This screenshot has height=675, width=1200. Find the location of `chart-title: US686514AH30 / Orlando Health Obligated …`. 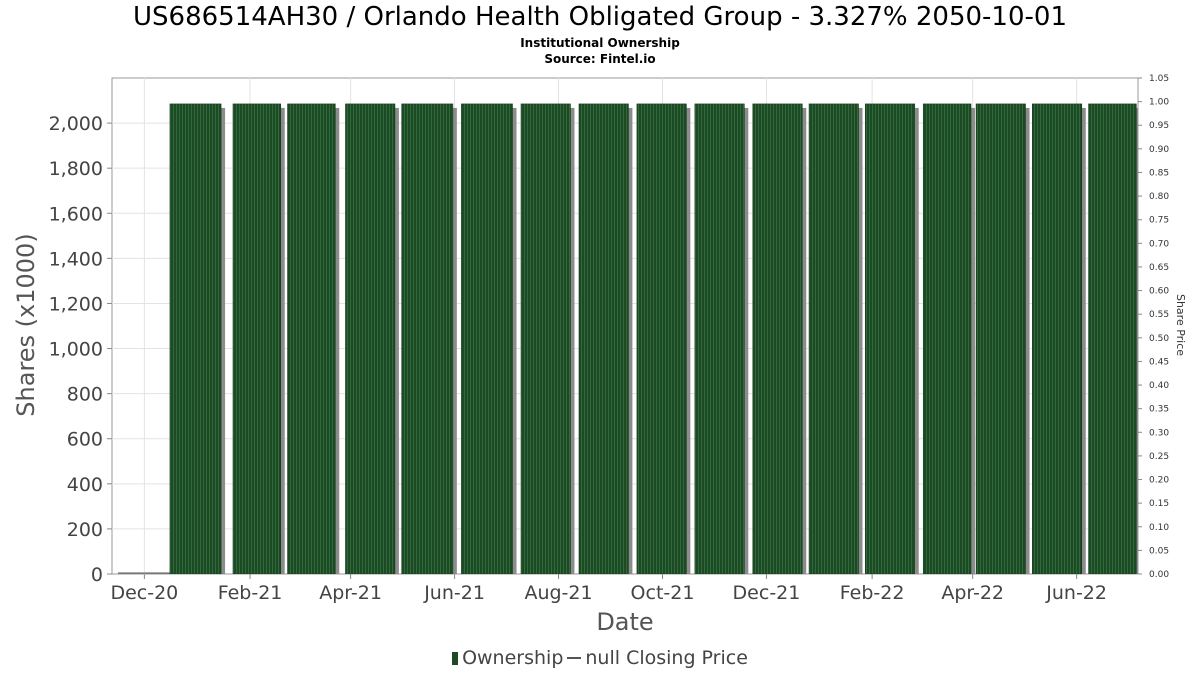

chart-title: US686514AH30 / Orlando Health Obligated … is located at coordinates (600, 17).